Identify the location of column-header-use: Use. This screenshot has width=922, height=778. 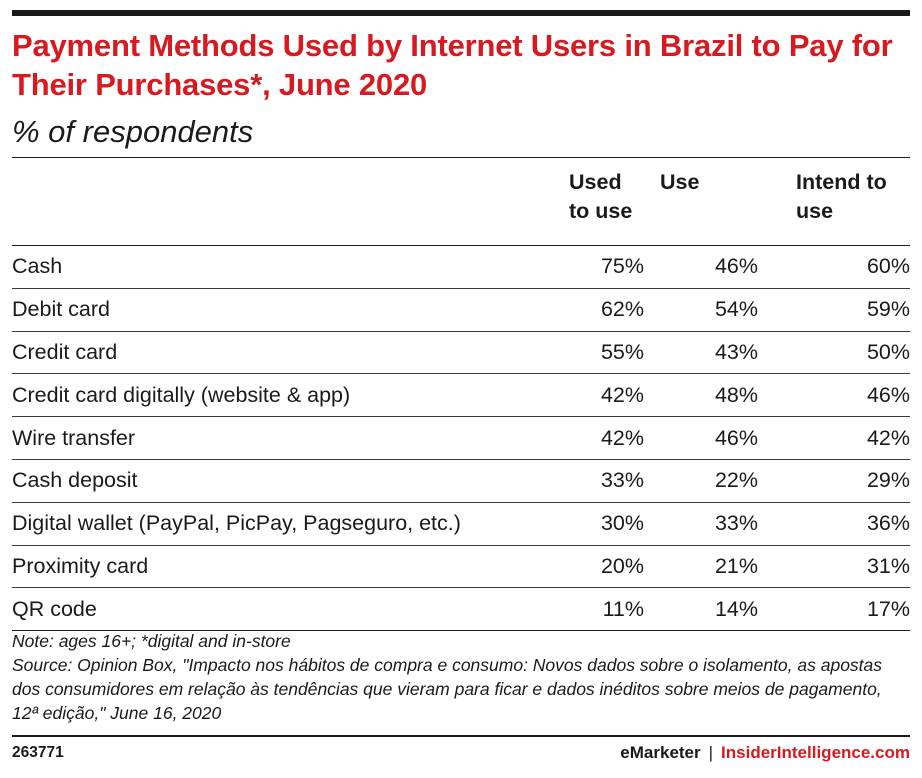
(680, 182).